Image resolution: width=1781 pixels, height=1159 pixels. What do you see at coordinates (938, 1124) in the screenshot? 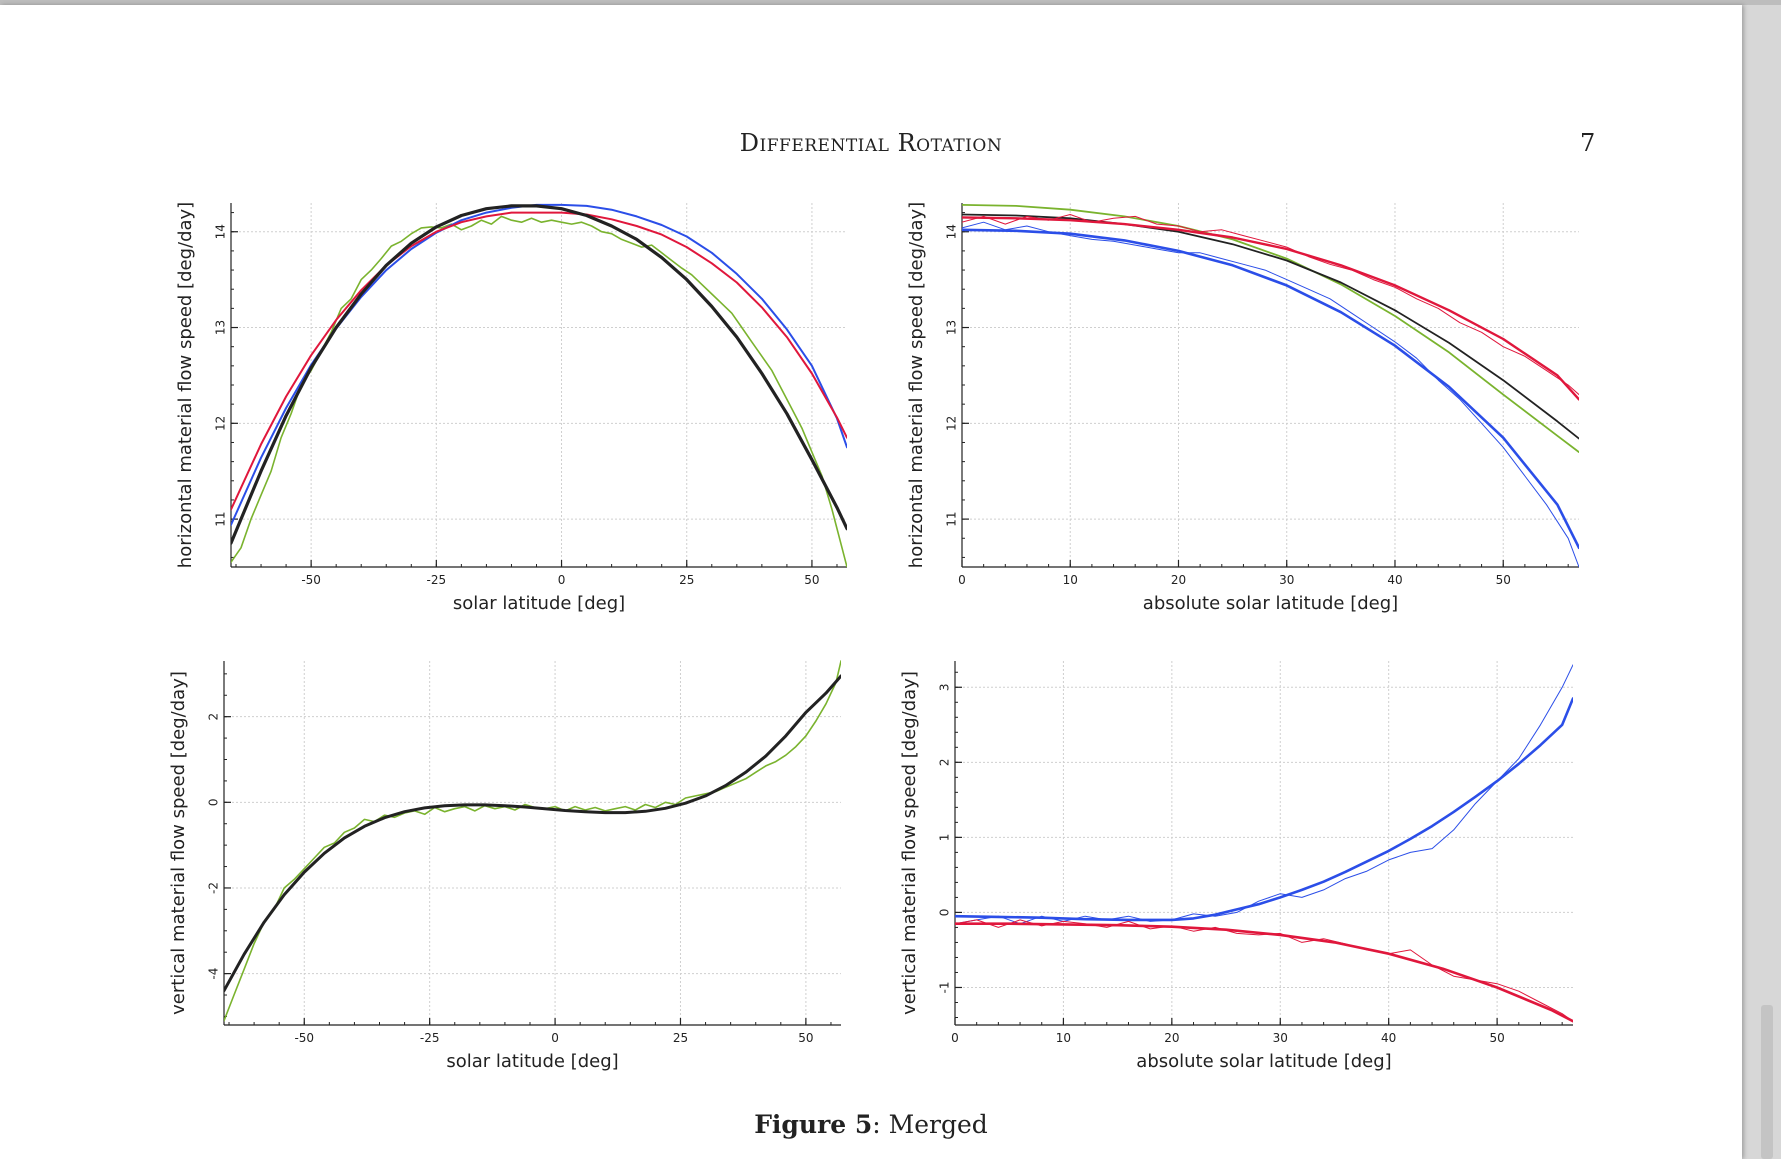
I see `caption-text: Merged` at bounding box center [938, 1124].